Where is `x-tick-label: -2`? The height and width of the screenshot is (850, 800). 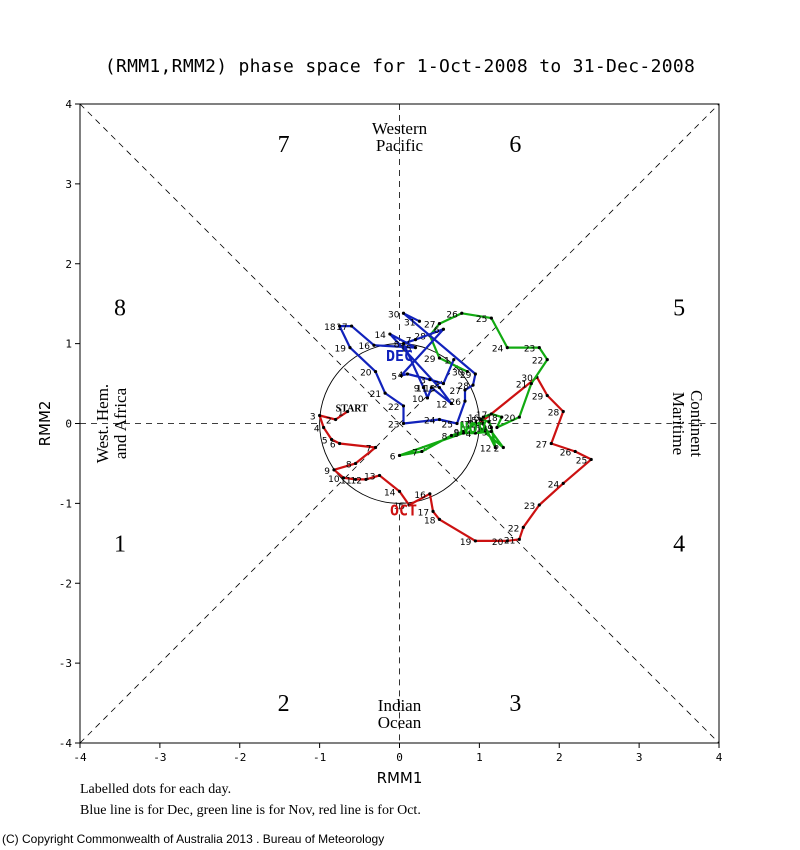 x-tick-label: -2 is located at coordinates (239, 757).